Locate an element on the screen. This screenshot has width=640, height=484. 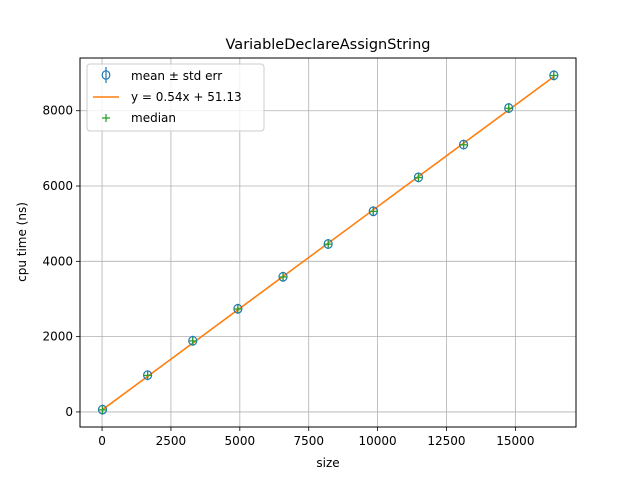
legend-mean-label: mean ± std err is located at coordinates (176, 76).